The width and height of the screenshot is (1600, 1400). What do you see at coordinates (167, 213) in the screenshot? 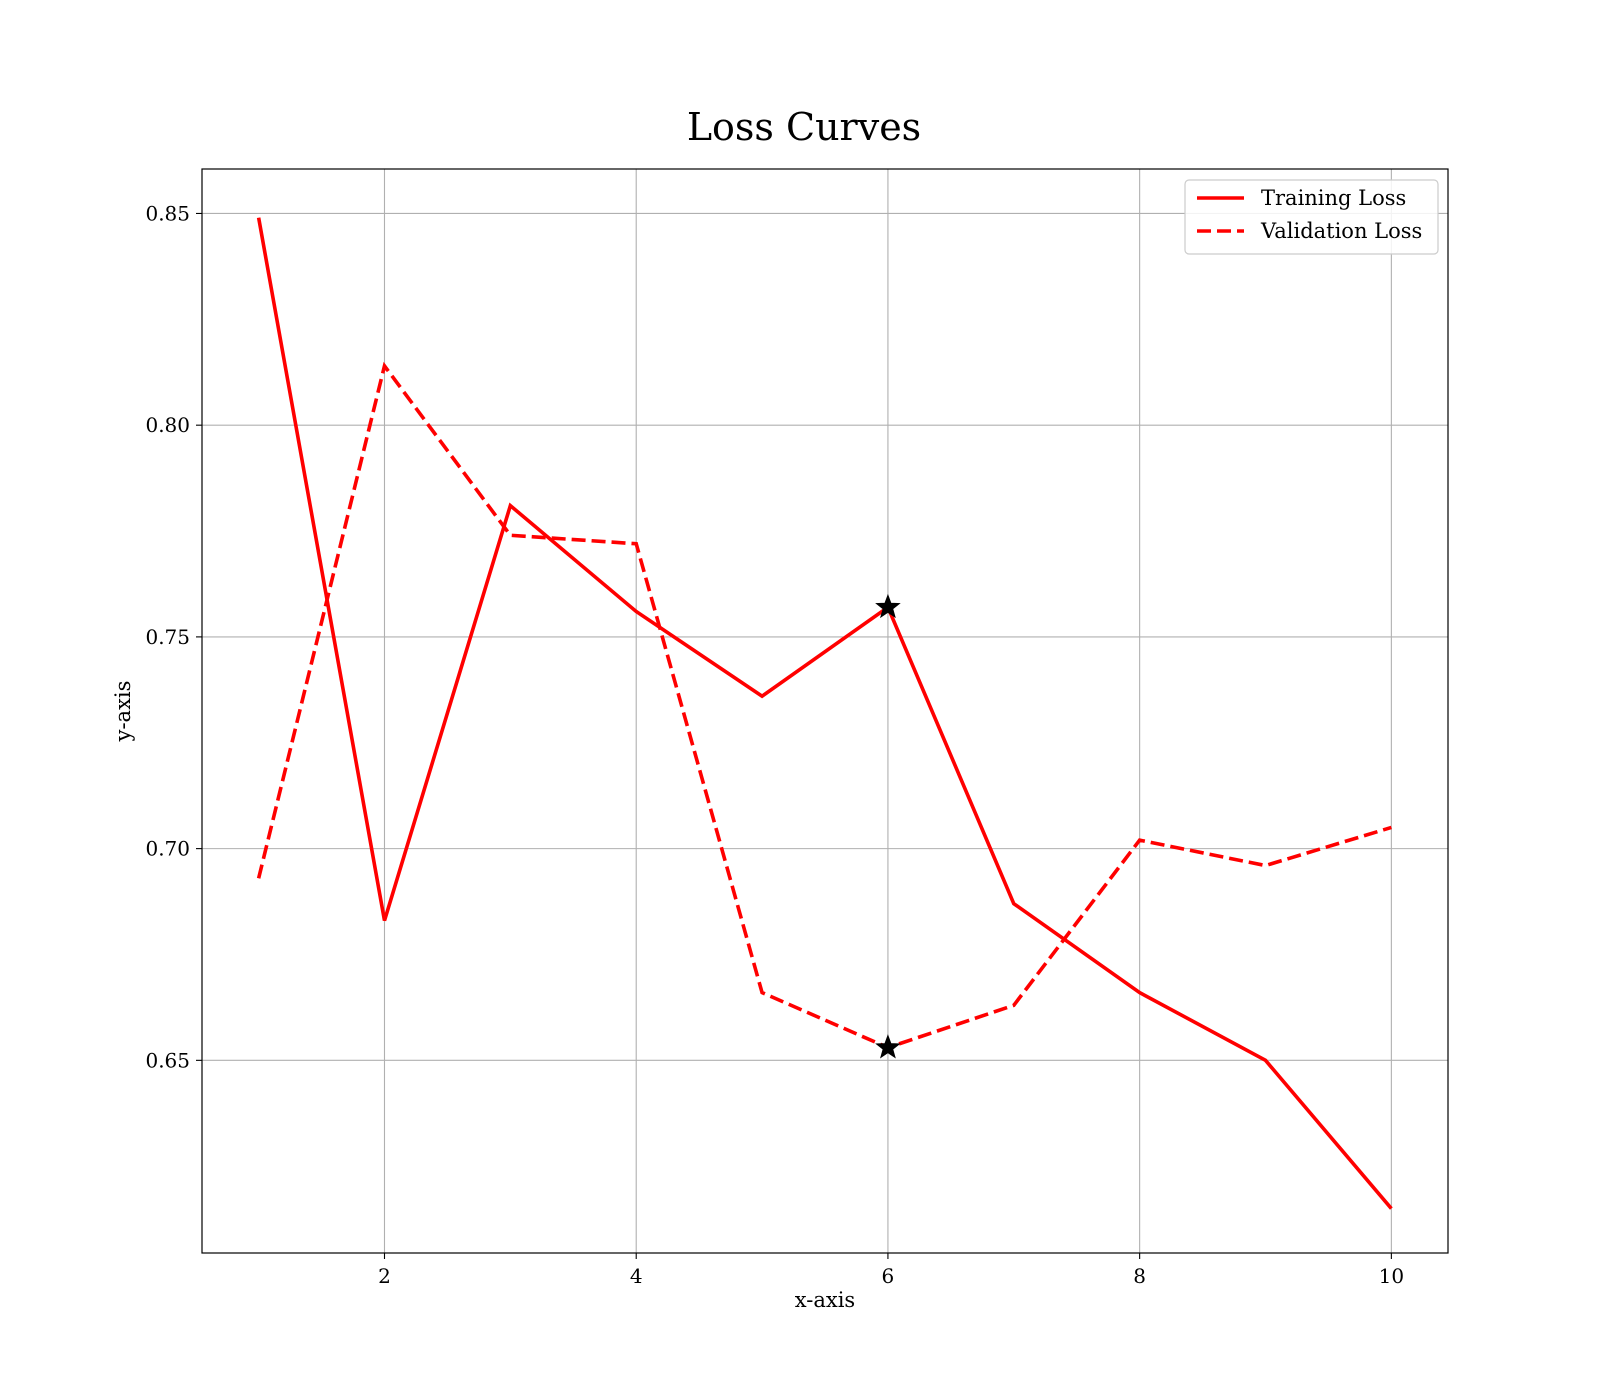
I see `y-tick-label: 0.85` at bounding box center [167, 213].